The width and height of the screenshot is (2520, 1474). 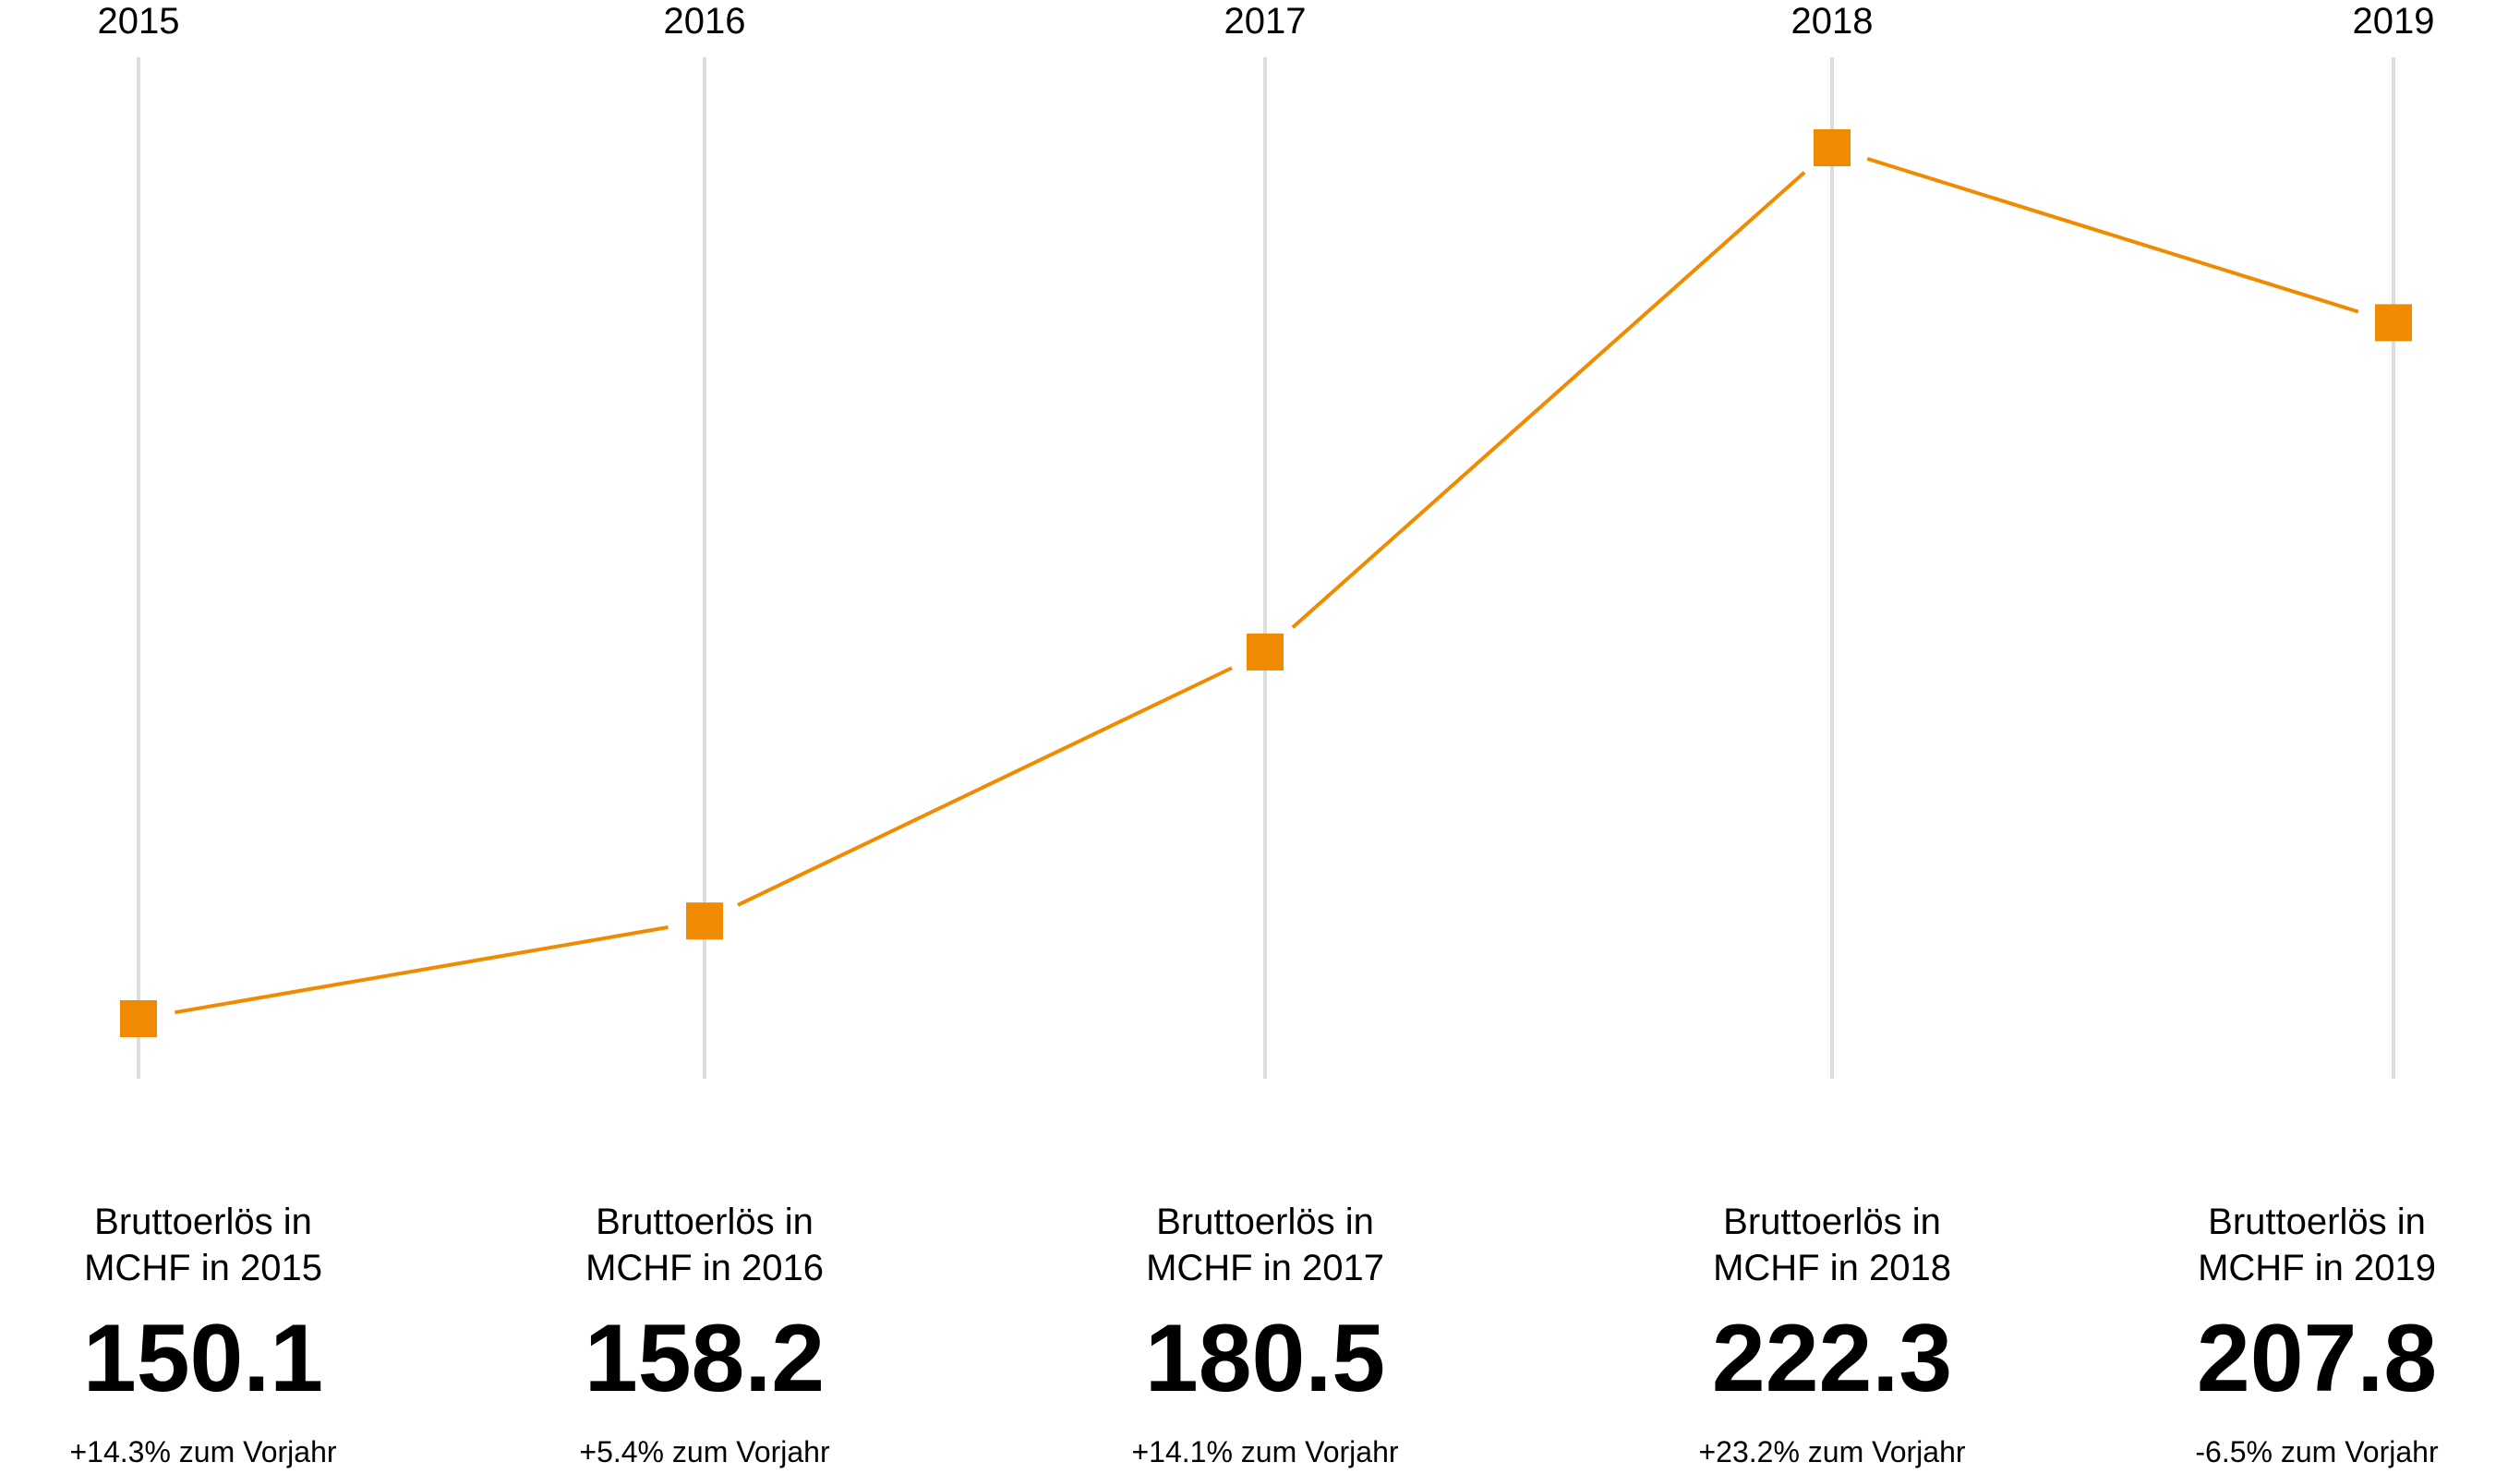 I want to click on caption-label: Bruttoerlös in MCHF in 2017, so click(x=1265, y=1245).